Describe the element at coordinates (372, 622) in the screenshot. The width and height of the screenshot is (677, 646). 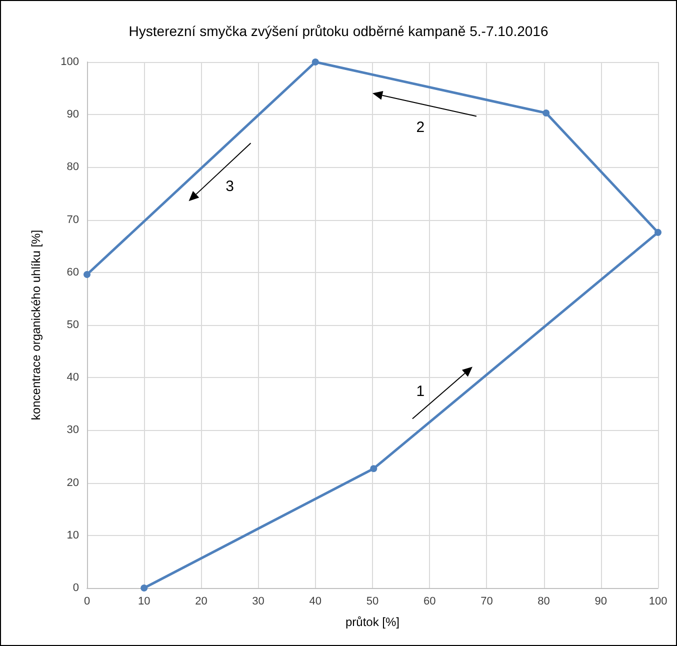
I see `x-axis-title: průtok [%]` at that location.